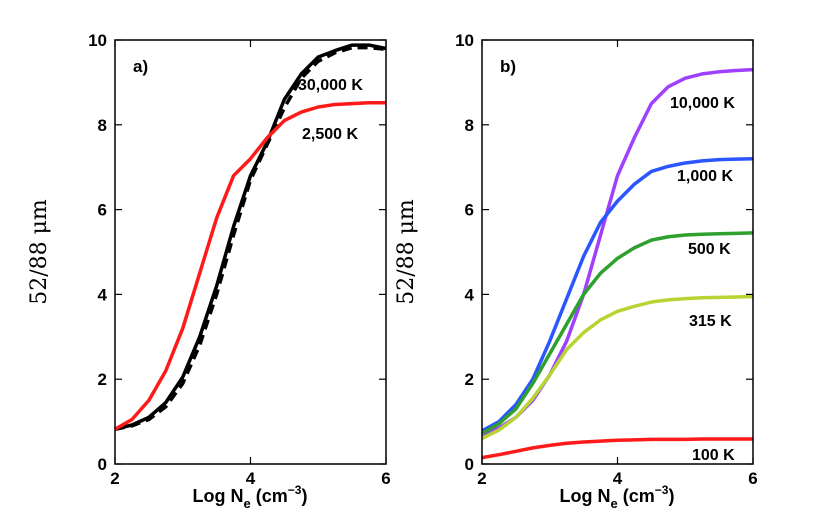 The height and width of the screenshot is (521, 830). What do you see at coordinates (470, 294) in the screenshot?
I see `panel-b-y-tick-label: 4` at bounding box center [470, 294].